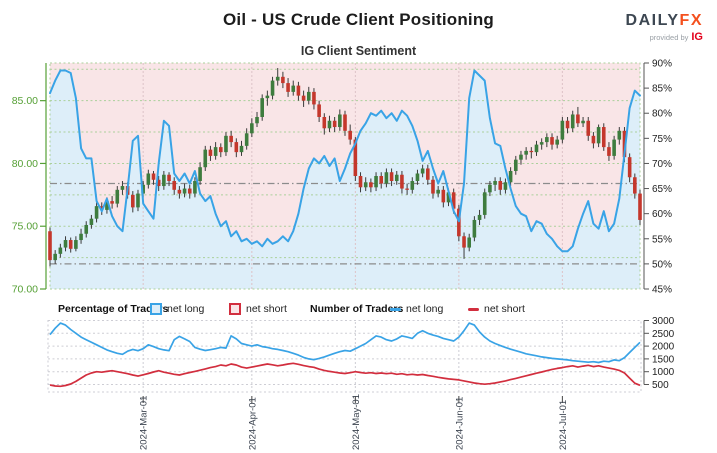 The width and height of the screenshot is (717, 453). Describe the element at coordinates (563, 425) in the screenshot. I see `x-axis-tick-label: 2024-Jul-01` at that location.